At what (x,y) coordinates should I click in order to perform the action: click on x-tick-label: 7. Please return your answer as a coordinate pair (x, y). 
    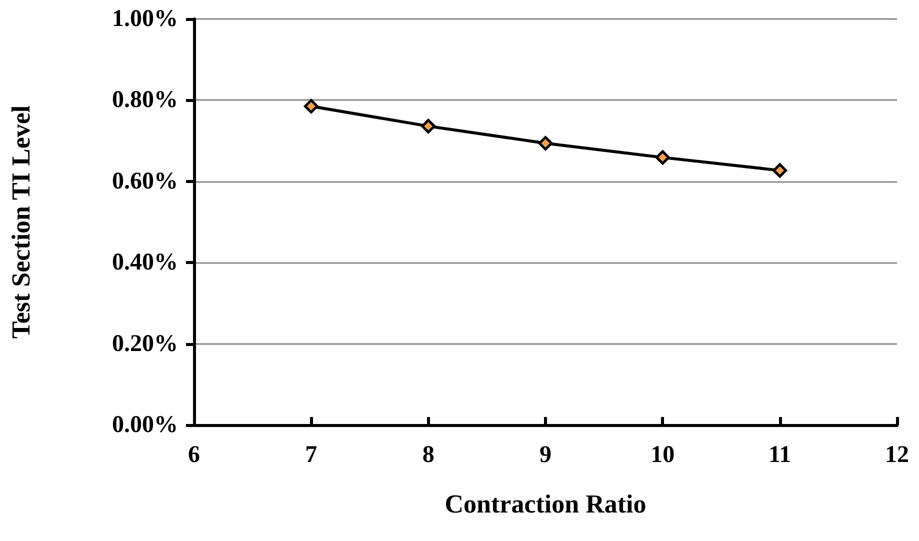
    Looking at the image, I should click on (311, 455).